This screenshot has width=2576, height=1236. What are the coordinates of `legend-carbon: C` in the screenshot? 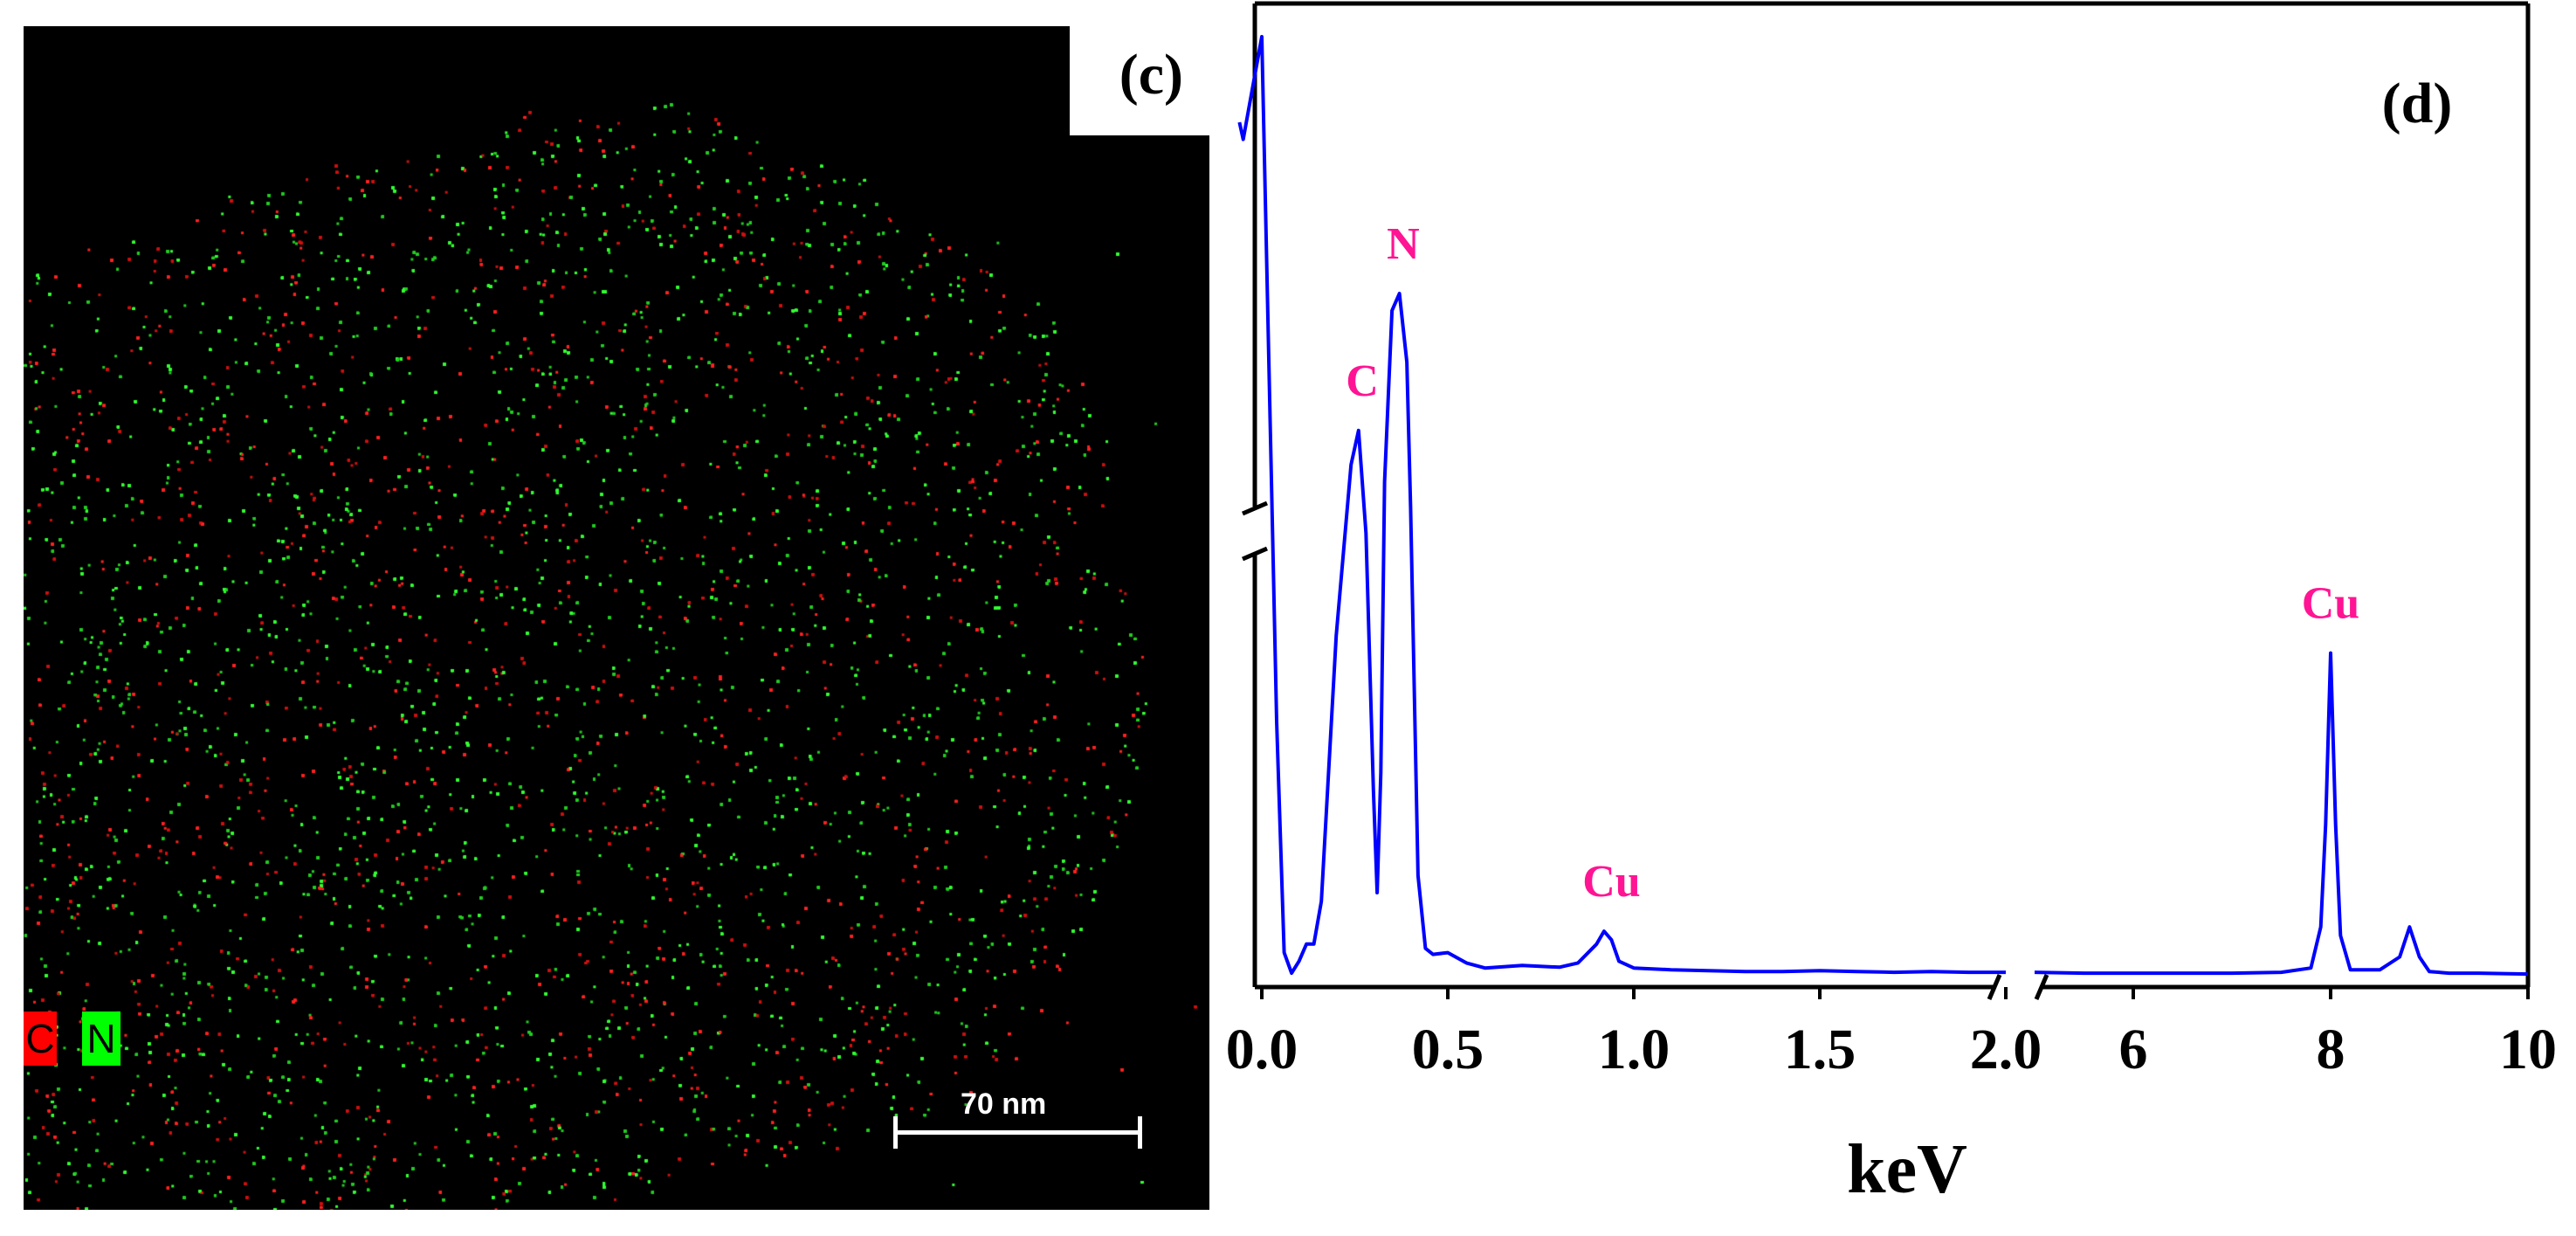 It's located at (40, 1039).